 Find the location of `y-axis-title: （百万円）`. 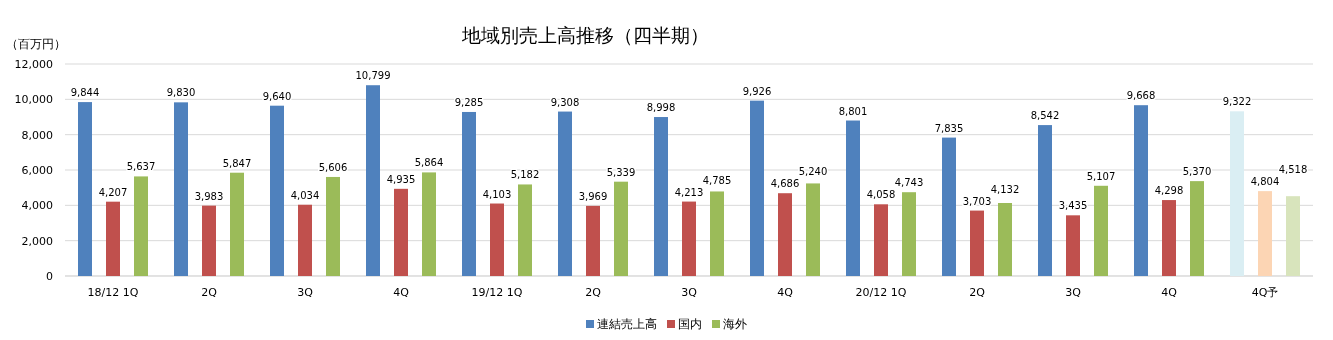

y-axis-title: （百万円） is located at coordinates (36, 44).